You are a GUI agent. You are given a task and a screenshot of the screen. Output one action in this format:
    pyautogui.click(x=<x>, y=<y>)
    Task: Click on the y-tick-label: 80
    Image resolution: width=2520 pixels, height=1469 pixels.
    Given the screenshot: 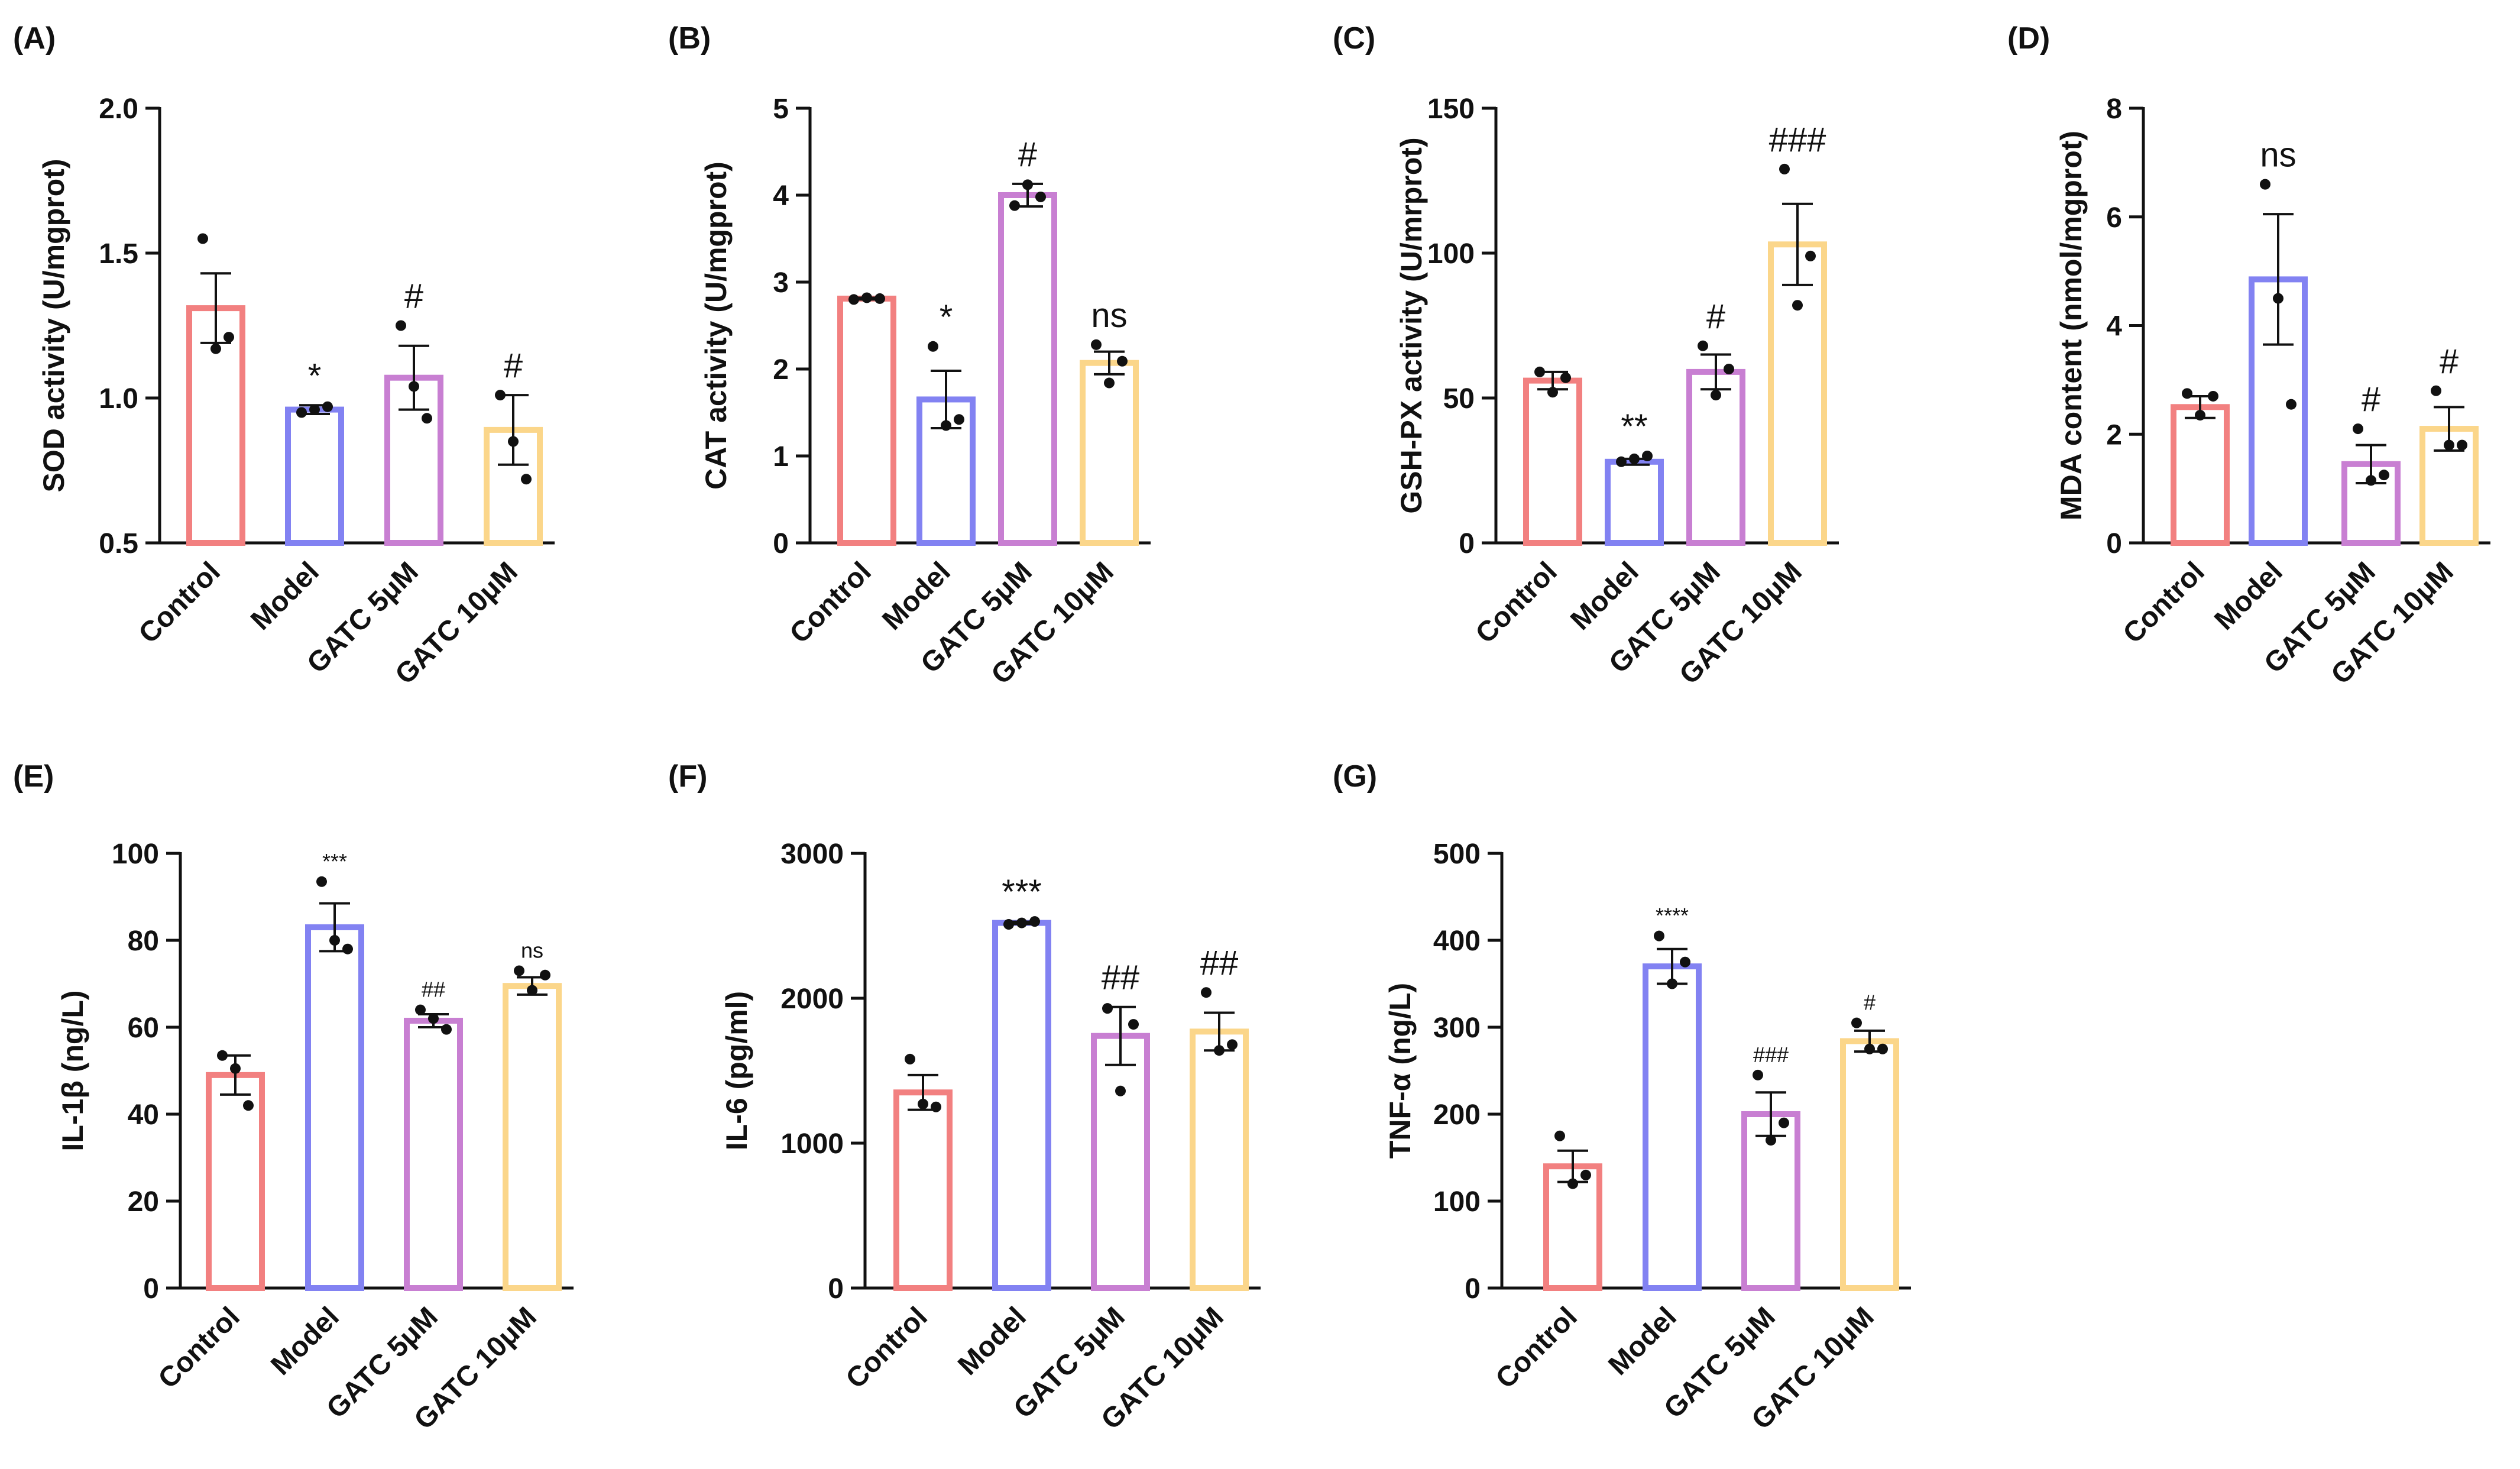 What is the action you would take?
    pyautogui.click(x=143, y=941)
    